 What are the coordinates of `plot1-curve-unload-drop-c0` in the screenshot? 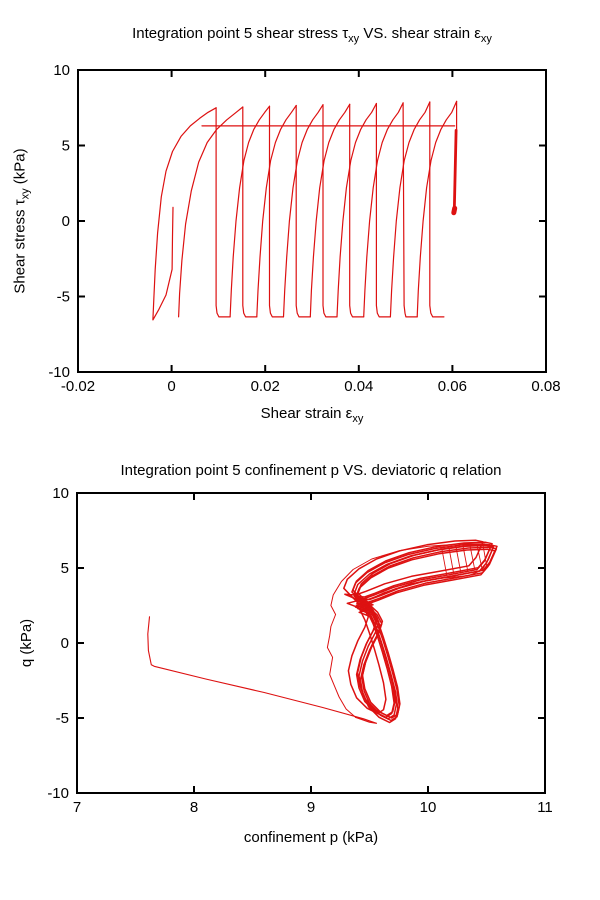 It's located at (223, 212).